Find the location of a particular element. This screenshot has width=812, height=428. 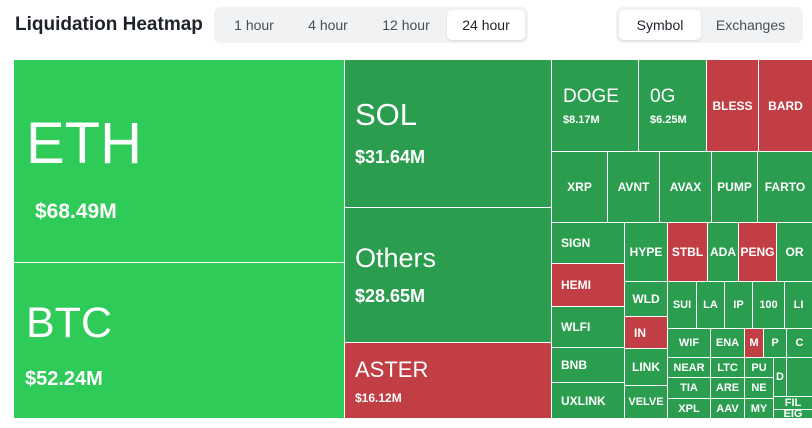

tile-symbol: VELVE is located at coordinates (646, 402).